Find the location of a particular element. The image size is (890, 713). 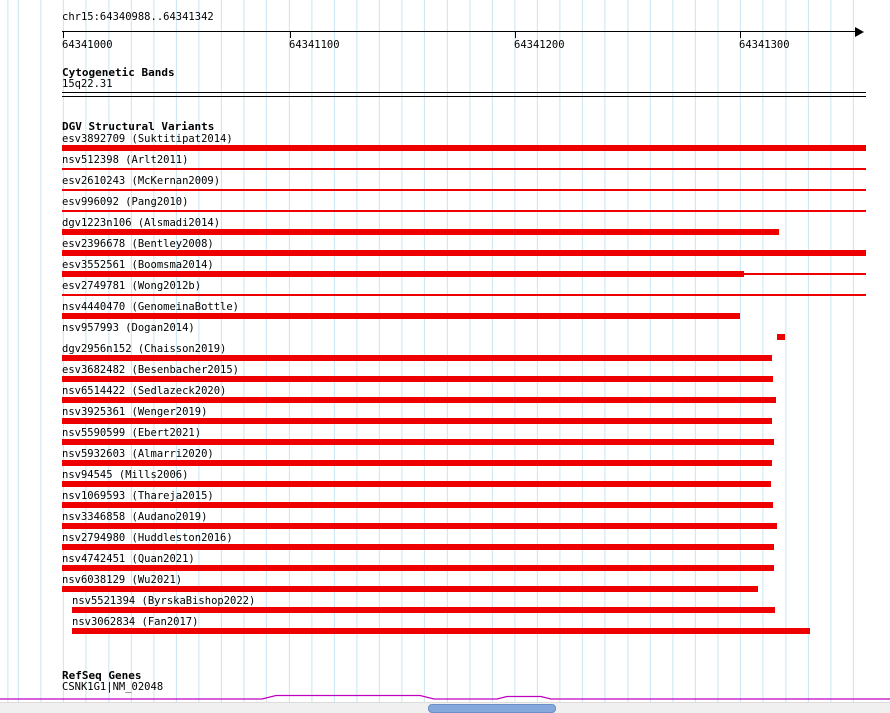

ruler-arrow-right-icon is located at coordinates (859, 32).